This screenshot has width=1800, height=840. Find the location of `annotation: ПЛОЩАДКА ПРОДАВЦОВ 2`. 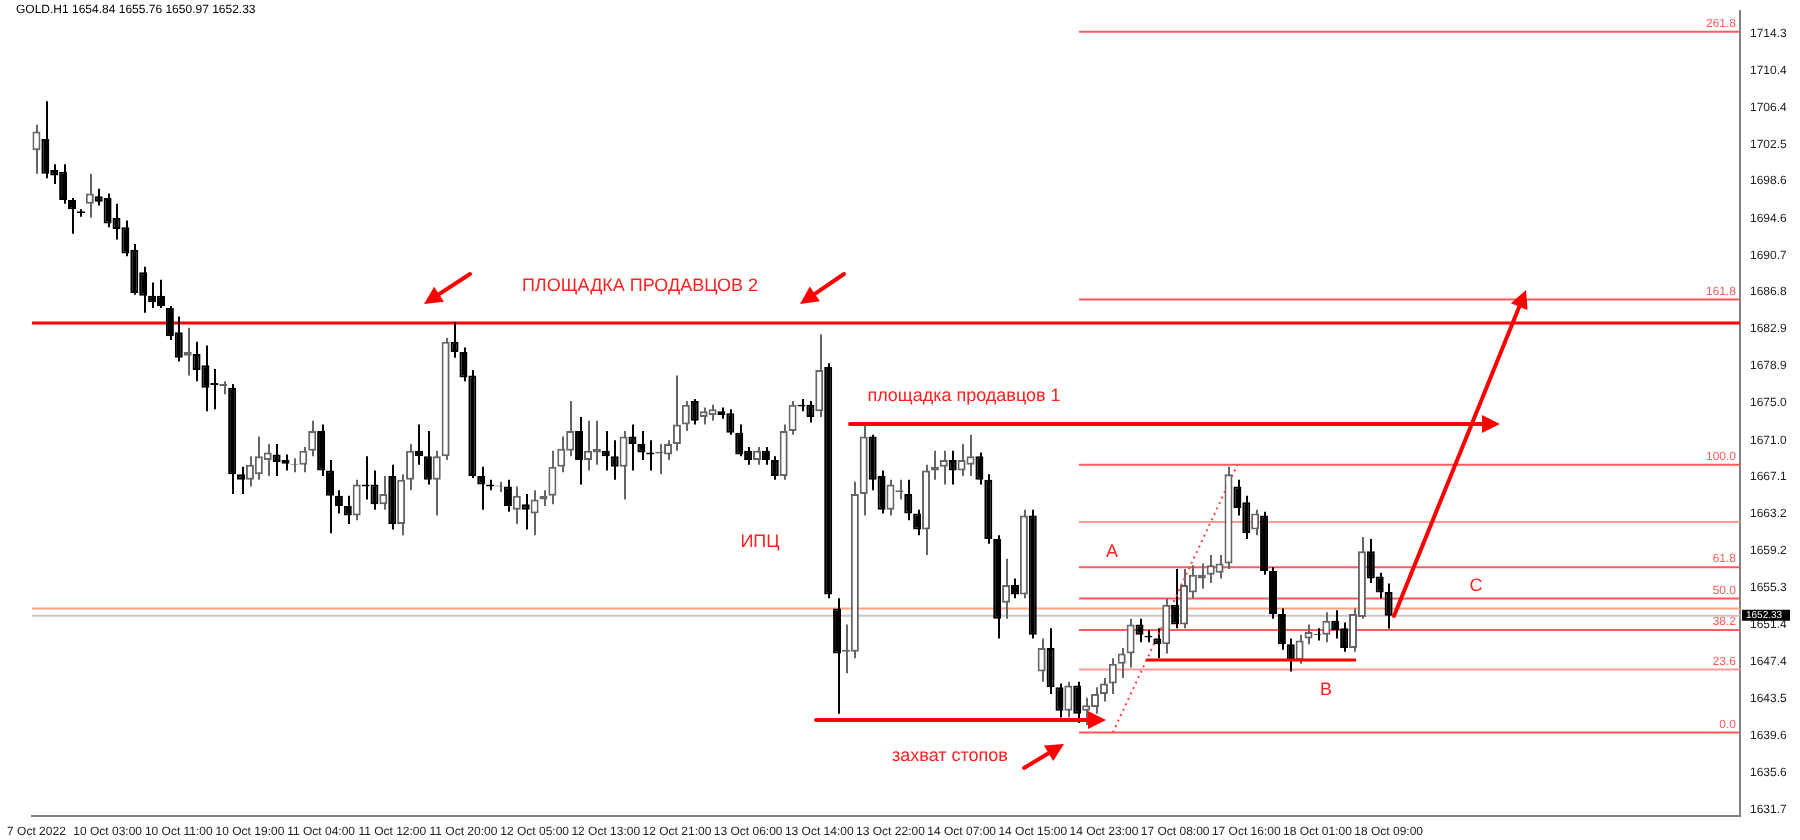

annotation: ПЛОЩАДКА ПРОДАВЦОВ 2 is located at coordinates (640, 284).